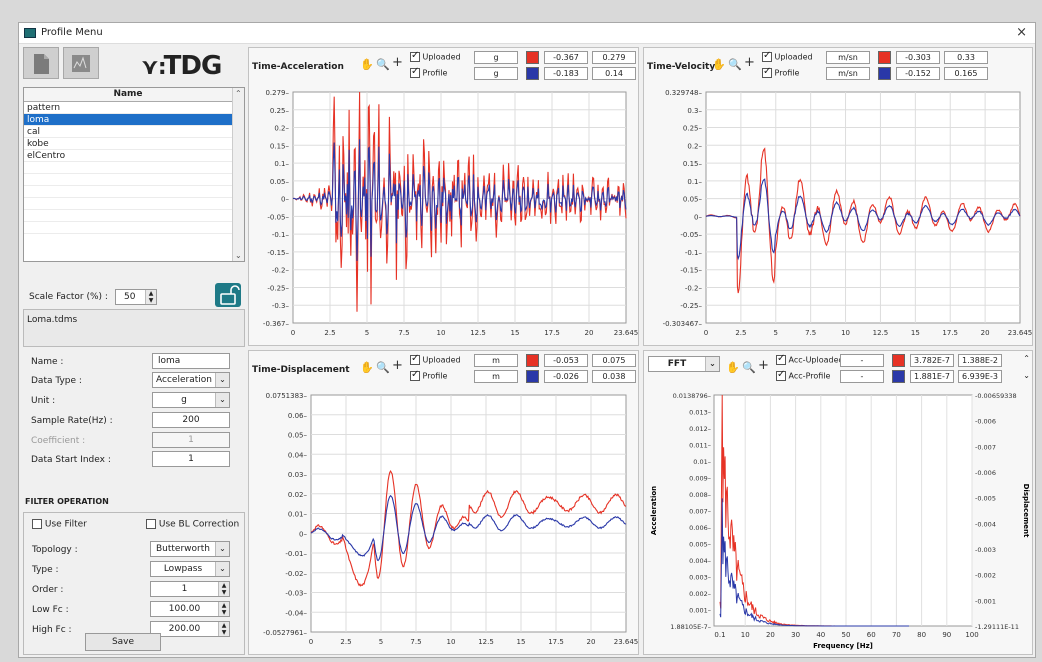 The width and height of the screenshot is (1042, 662). Describe the element at coordinates (190, 589) in the screenshot. I see `order-input: 1 ▲ ▼` at that location.